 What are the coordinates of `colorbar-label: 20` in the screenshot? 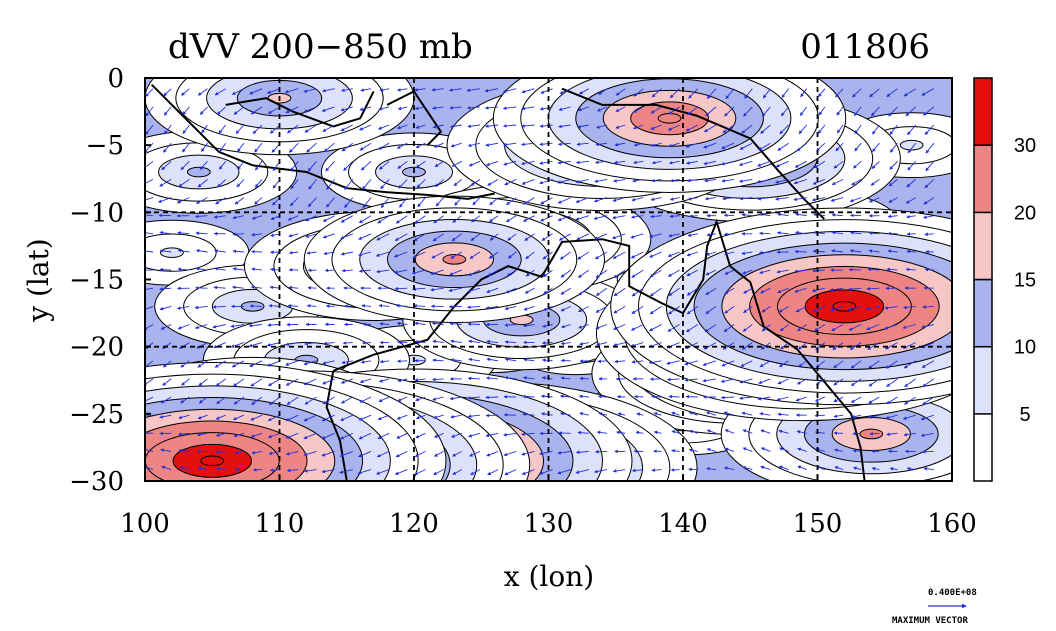 It's located at (1025, 213).